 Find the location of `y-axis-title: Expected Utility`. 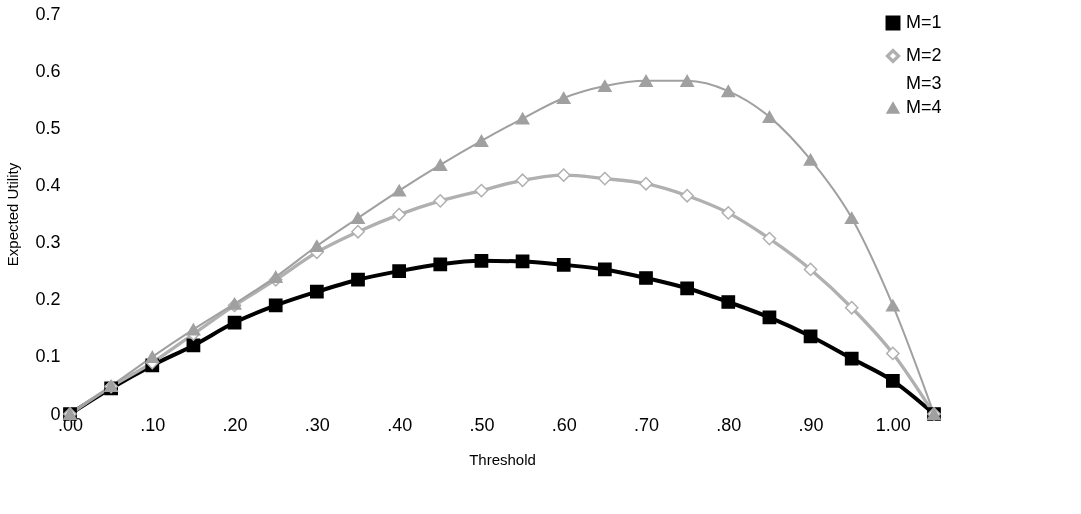

y-axis-title: Expected Utility is located at coordinates (13, 214).